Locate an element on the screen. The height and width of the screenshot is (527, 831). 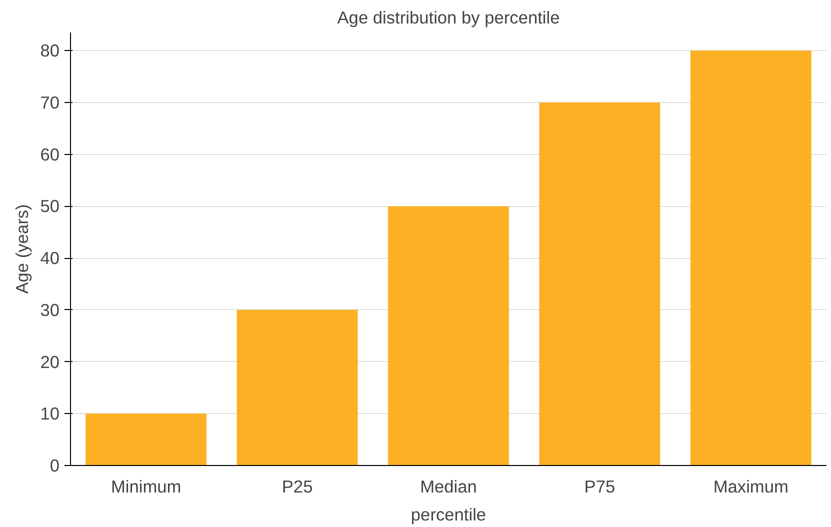
y-tick-label: 0 is located at coordinates (55, 466).